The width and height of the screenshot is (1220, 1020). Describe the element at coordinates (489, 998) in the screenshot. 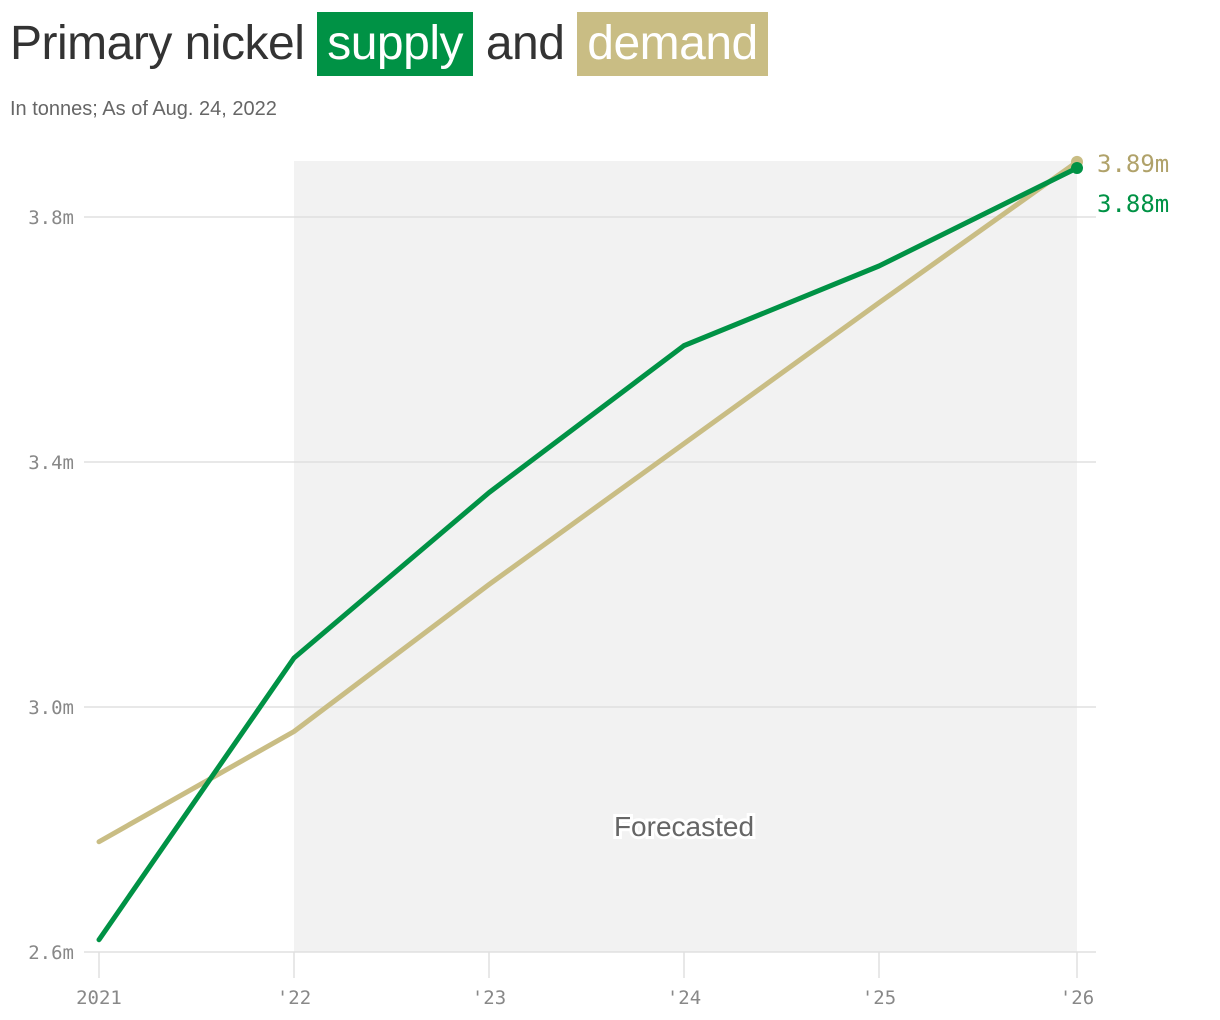

I see `x-tick-label: '23` at that location.